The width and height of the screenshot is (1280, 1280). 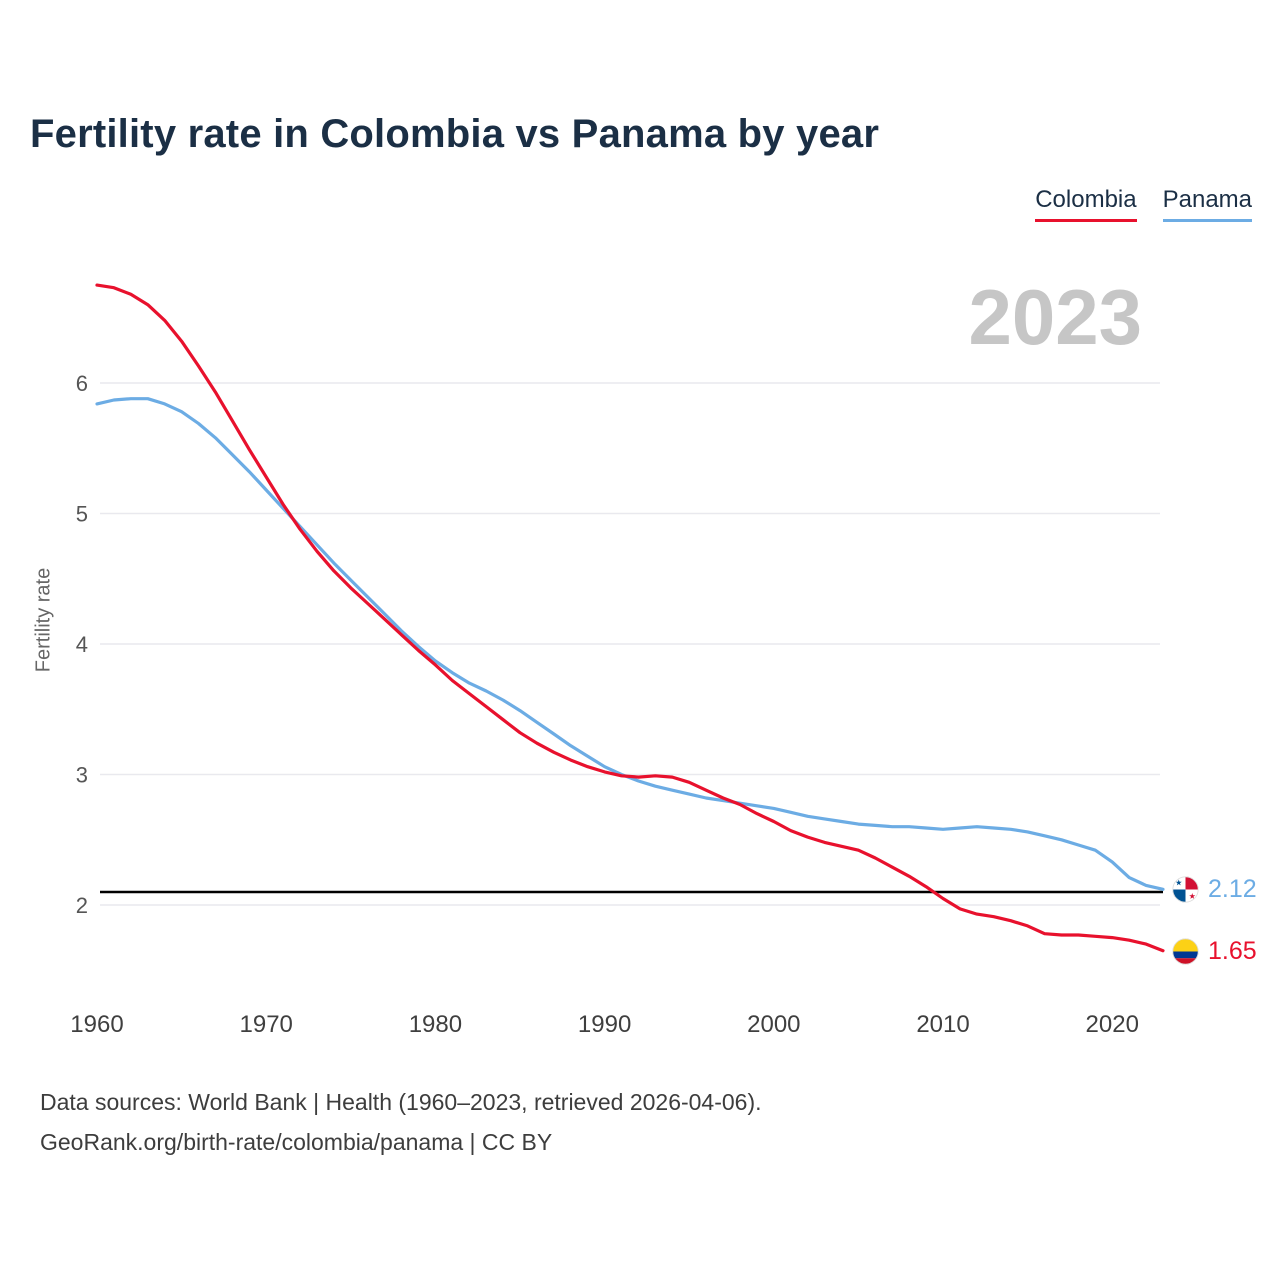 I want to click on y-axis-label: Fertility rate, so click(x=43, y=620).